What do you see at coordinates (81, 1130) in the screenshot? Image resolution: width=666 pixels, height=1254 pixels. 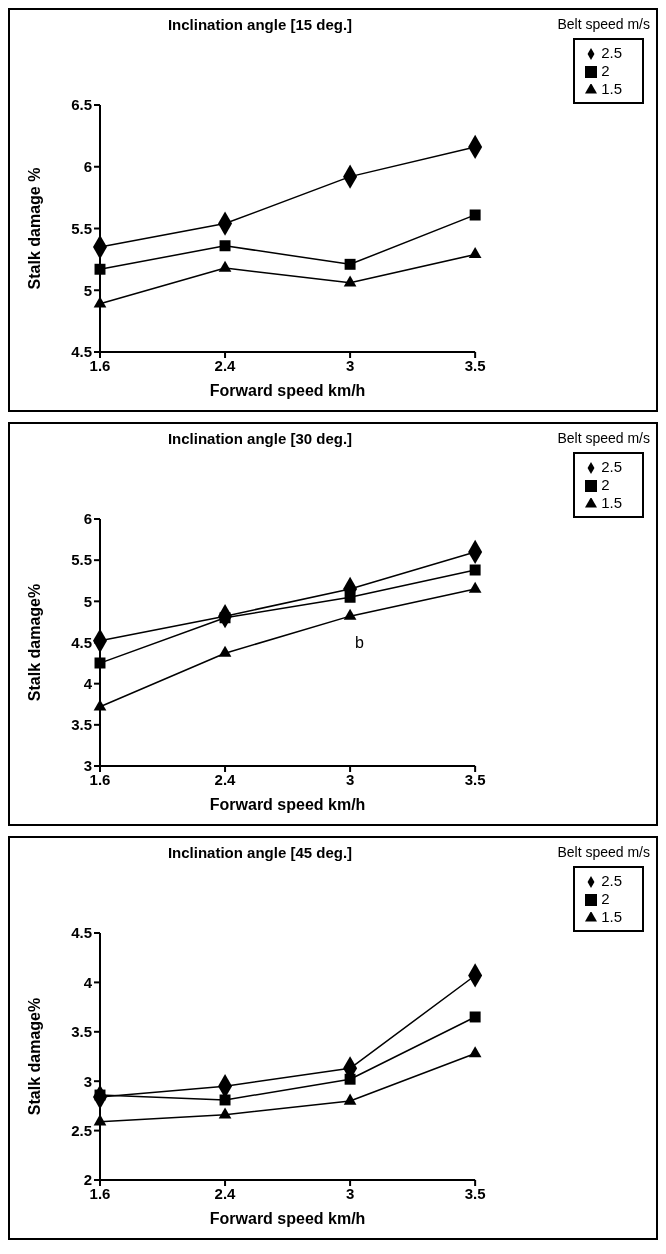 I see `y-tick-label: 2.5` at bounding box center [81, 1130].